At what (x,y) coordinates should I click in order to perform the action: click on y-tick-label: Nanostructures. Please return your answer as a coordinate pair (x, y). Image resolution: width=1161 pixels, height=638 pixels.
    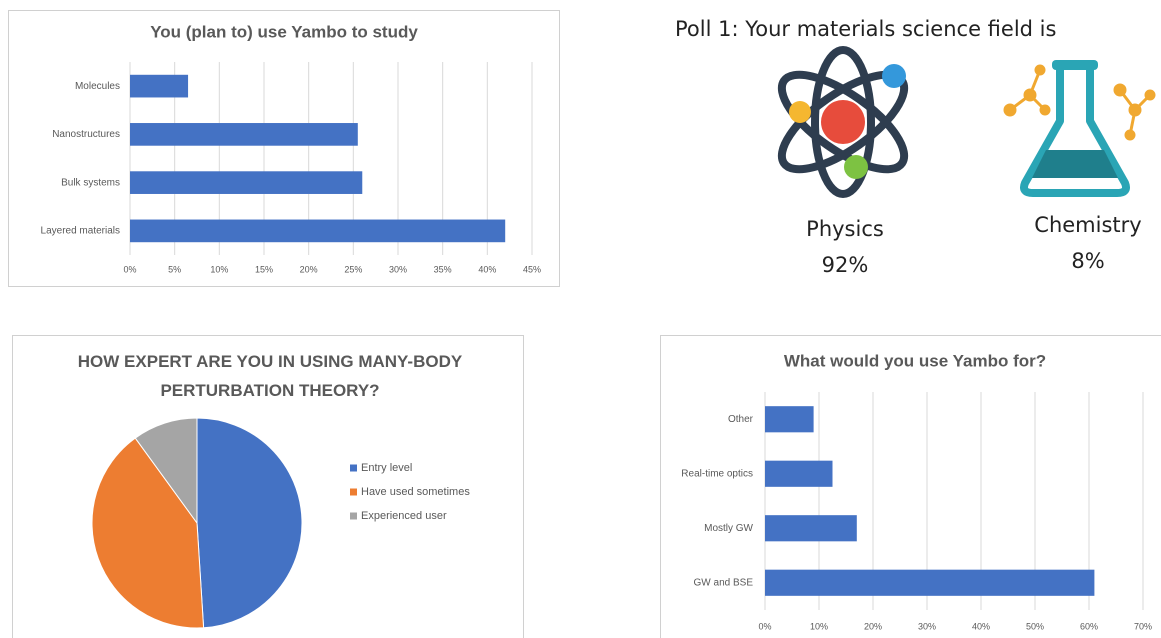
    Looking at the image, I should click on (86, 134).